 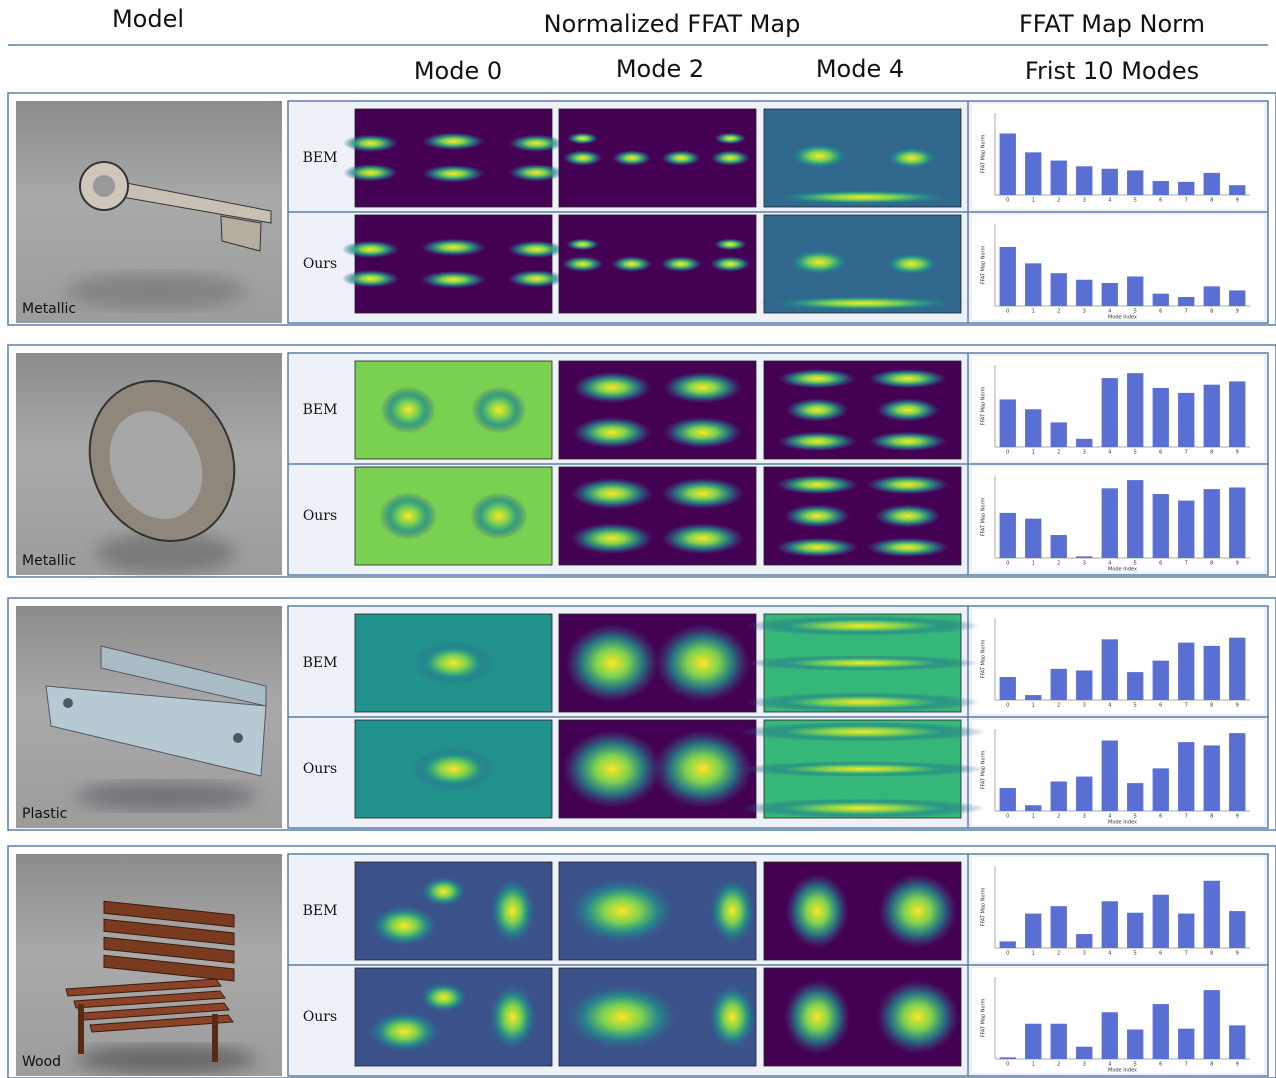 What do you see at coordinates (860, 69) in the screenshot?
I see `mode-header: Mode 4` at bounding box center [860, 69].